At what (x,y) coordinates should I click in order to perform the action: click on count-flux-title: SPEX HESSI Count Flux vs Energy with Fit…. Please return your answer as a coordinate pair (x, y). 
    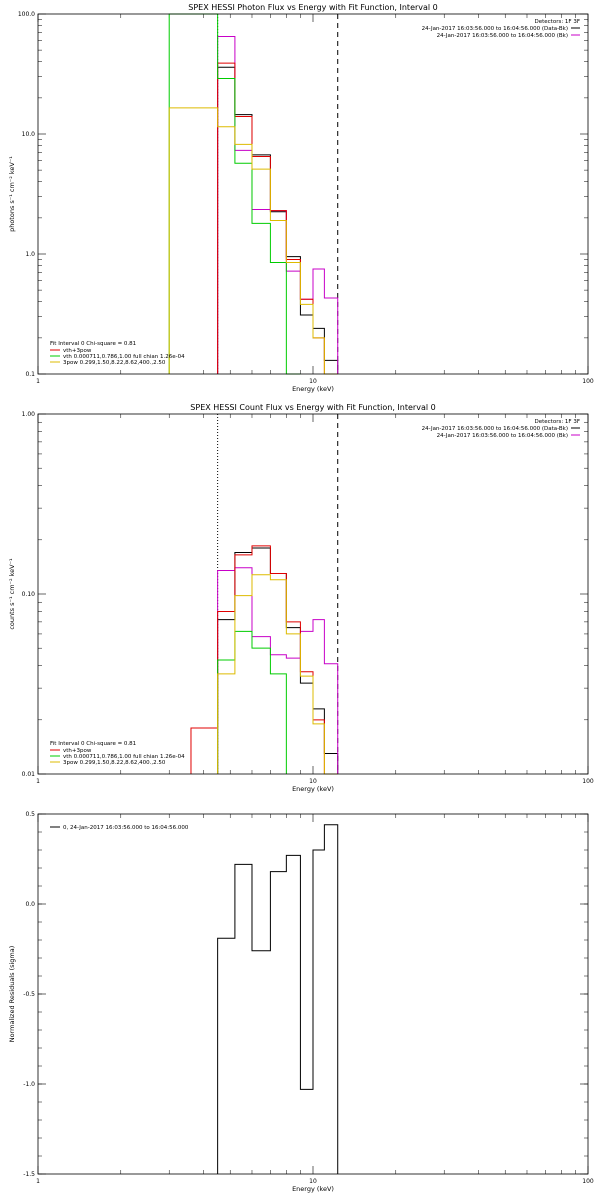
    Looking at the image, I should click on (312, 407).